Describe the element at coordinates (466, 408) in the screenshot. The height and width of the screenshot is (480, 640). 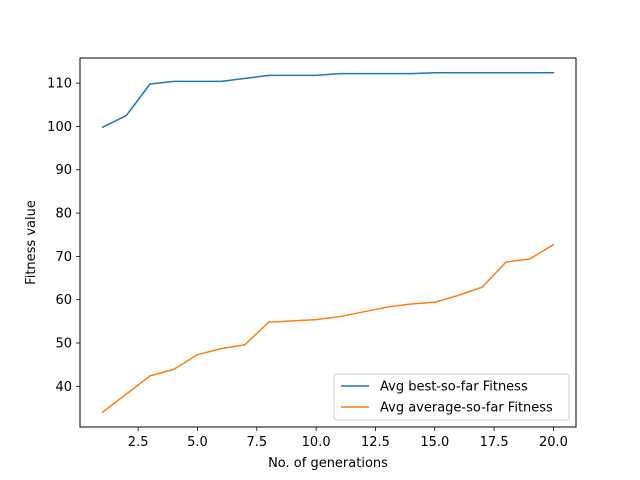
I see `legend-label-average: Avg average-so-far Fitness` at that location.